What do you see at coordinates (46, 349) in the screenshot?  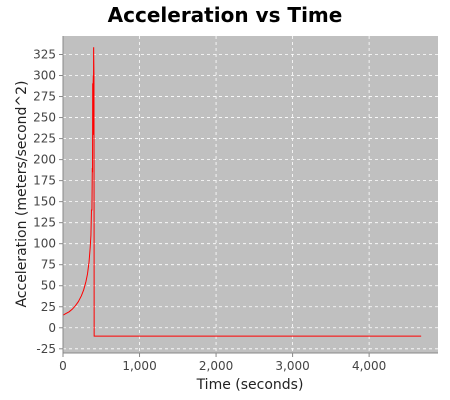 I see `y-tick-label: -25` at bounding box center [46, 349].